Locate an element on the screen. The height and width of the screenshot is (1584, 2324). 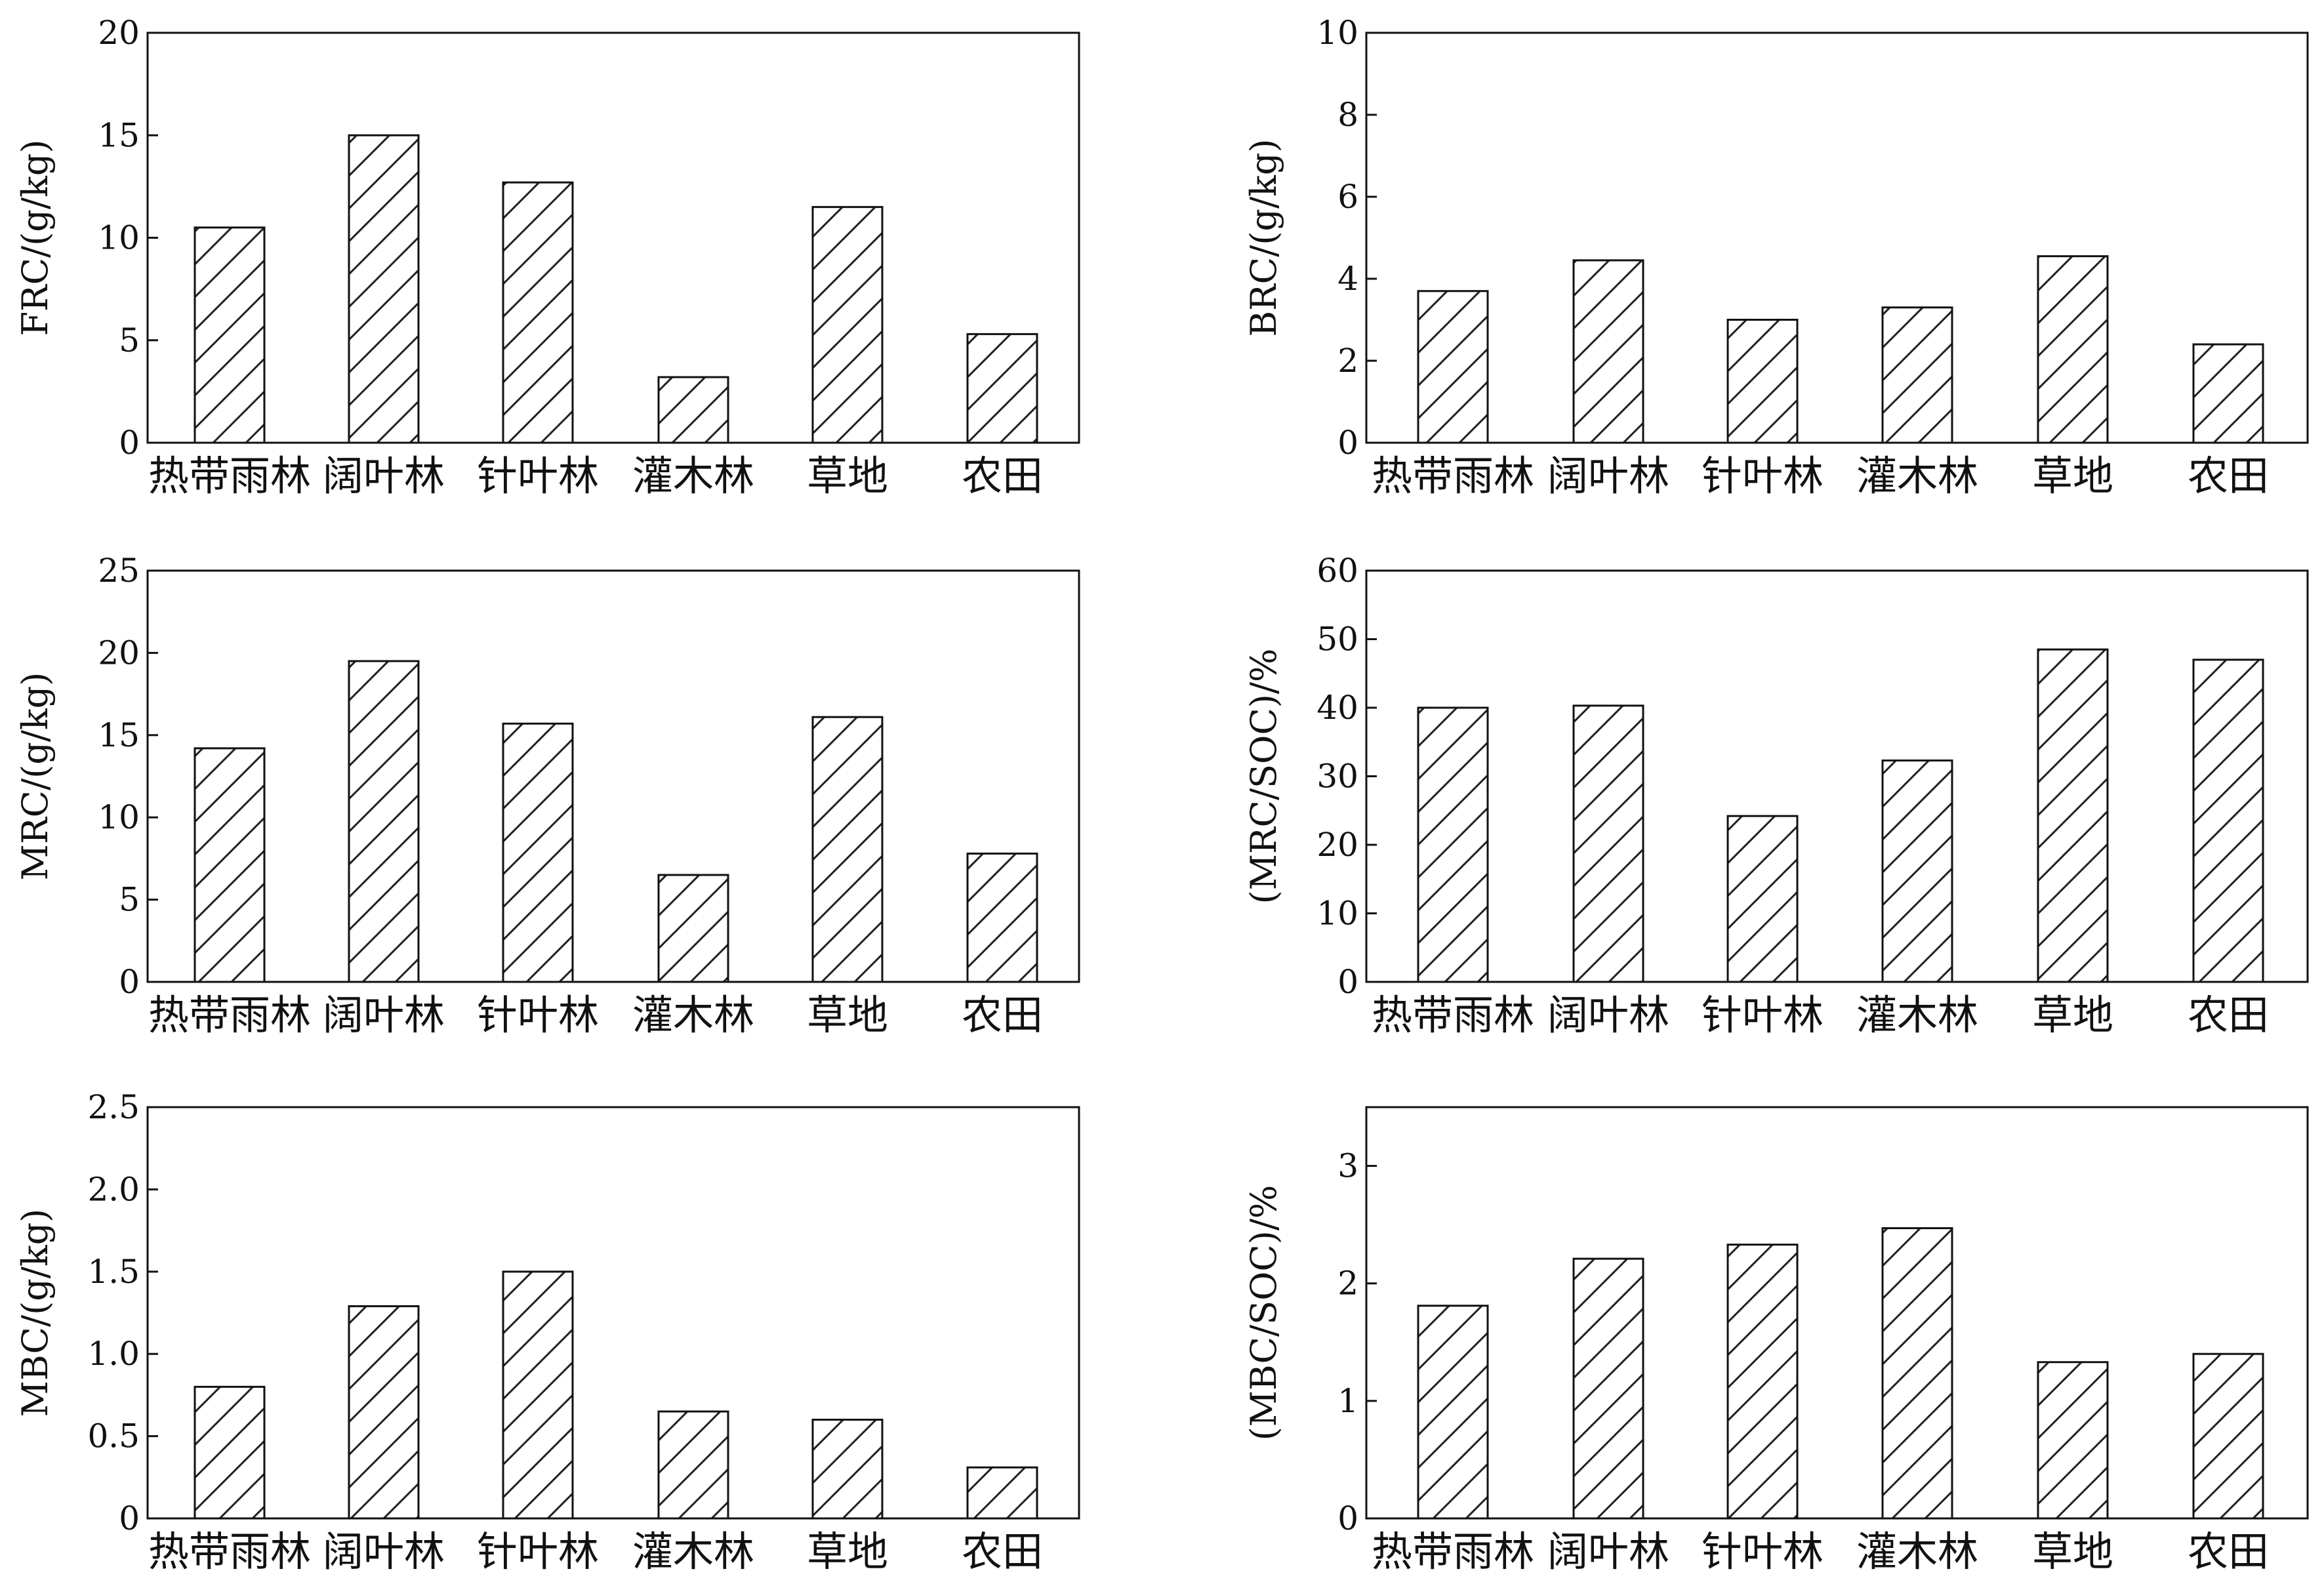
y-tick-label: 8 is located at coordinates (1347, 115).